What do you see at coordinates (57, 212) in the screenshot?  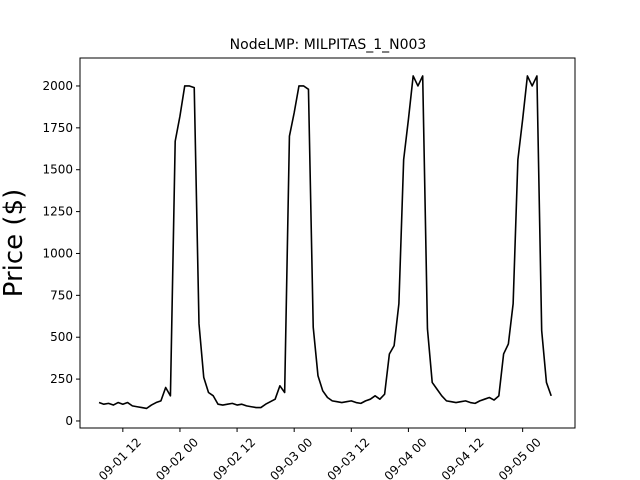 I see `y-tick-label: 1250` at bounding box center [57, 212].